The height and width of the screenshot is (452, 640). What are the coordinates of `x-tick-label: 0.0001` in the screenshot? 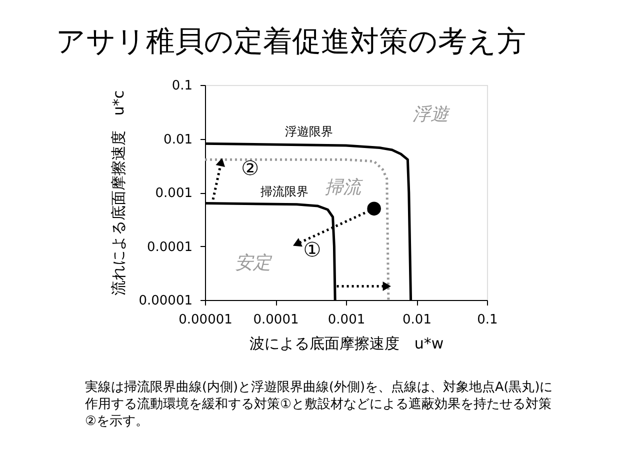 It's located at (276, 320).